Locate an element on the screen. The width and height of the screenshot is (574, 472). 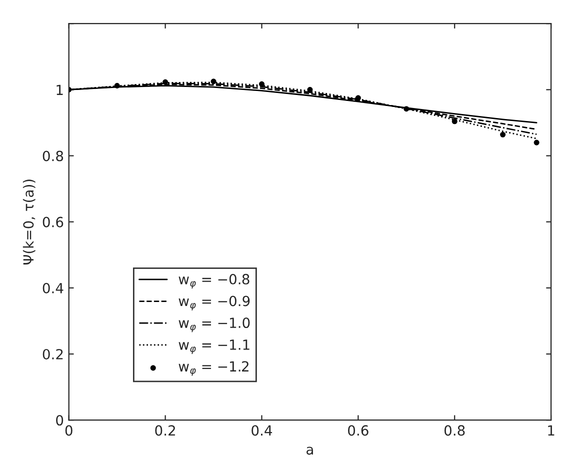
y-axis-title: Ψ(k=0, τ(a)) is located at coordinates (29, 222).